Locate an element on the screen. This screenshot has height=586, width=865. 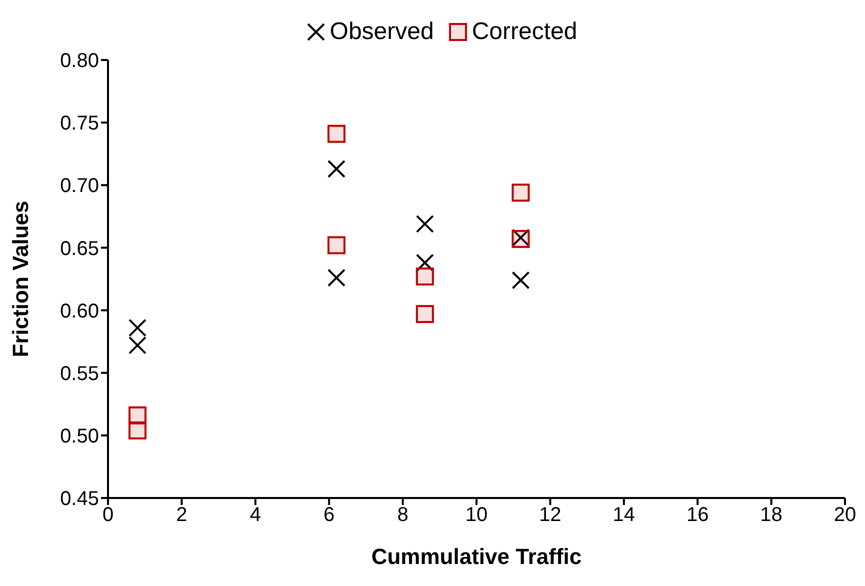
x-tick-label: 20 is located at coordinates (845, 515).